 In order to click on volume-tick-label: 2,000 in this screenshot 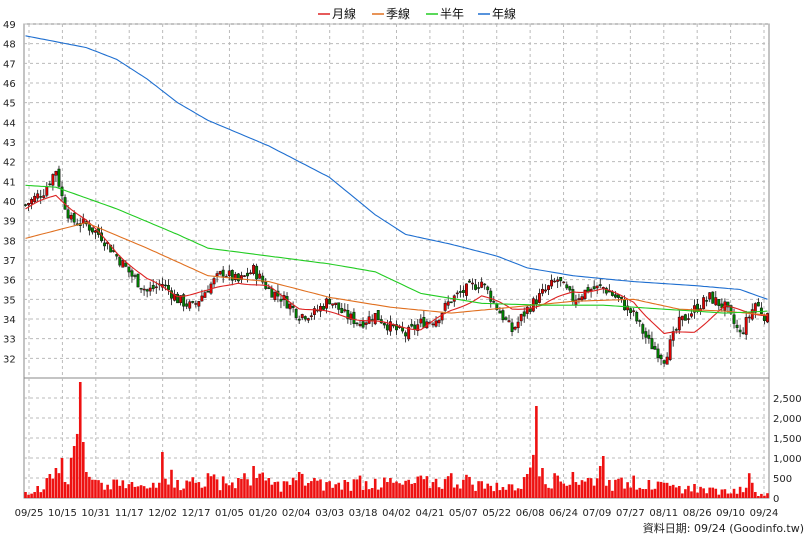, I will do `click(787, 419)`.